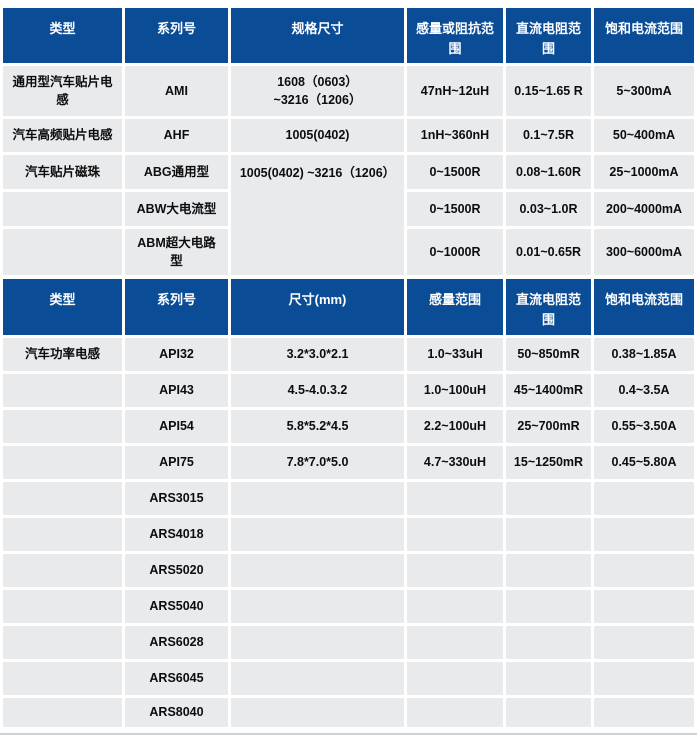  Describe the element at coordinates (455, 91) in the screenshot. I see `cell-inductance: 47nH~12uH` at that location.